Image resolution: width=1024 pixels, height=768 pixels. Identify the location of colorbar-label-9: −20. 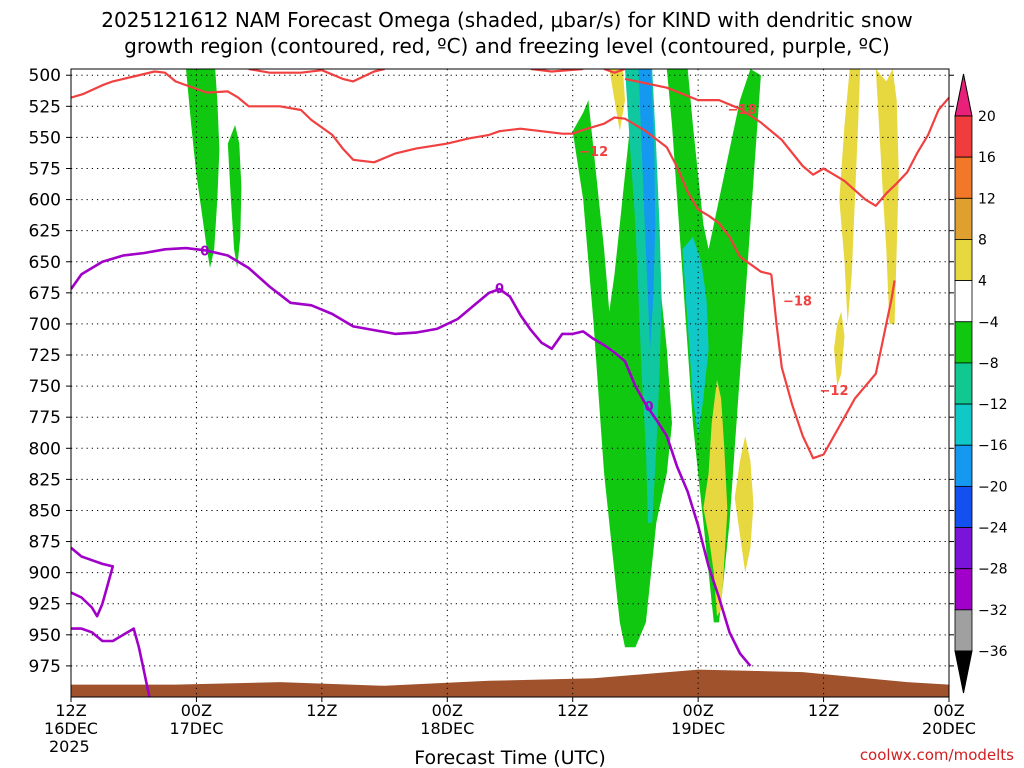
(993, 487).